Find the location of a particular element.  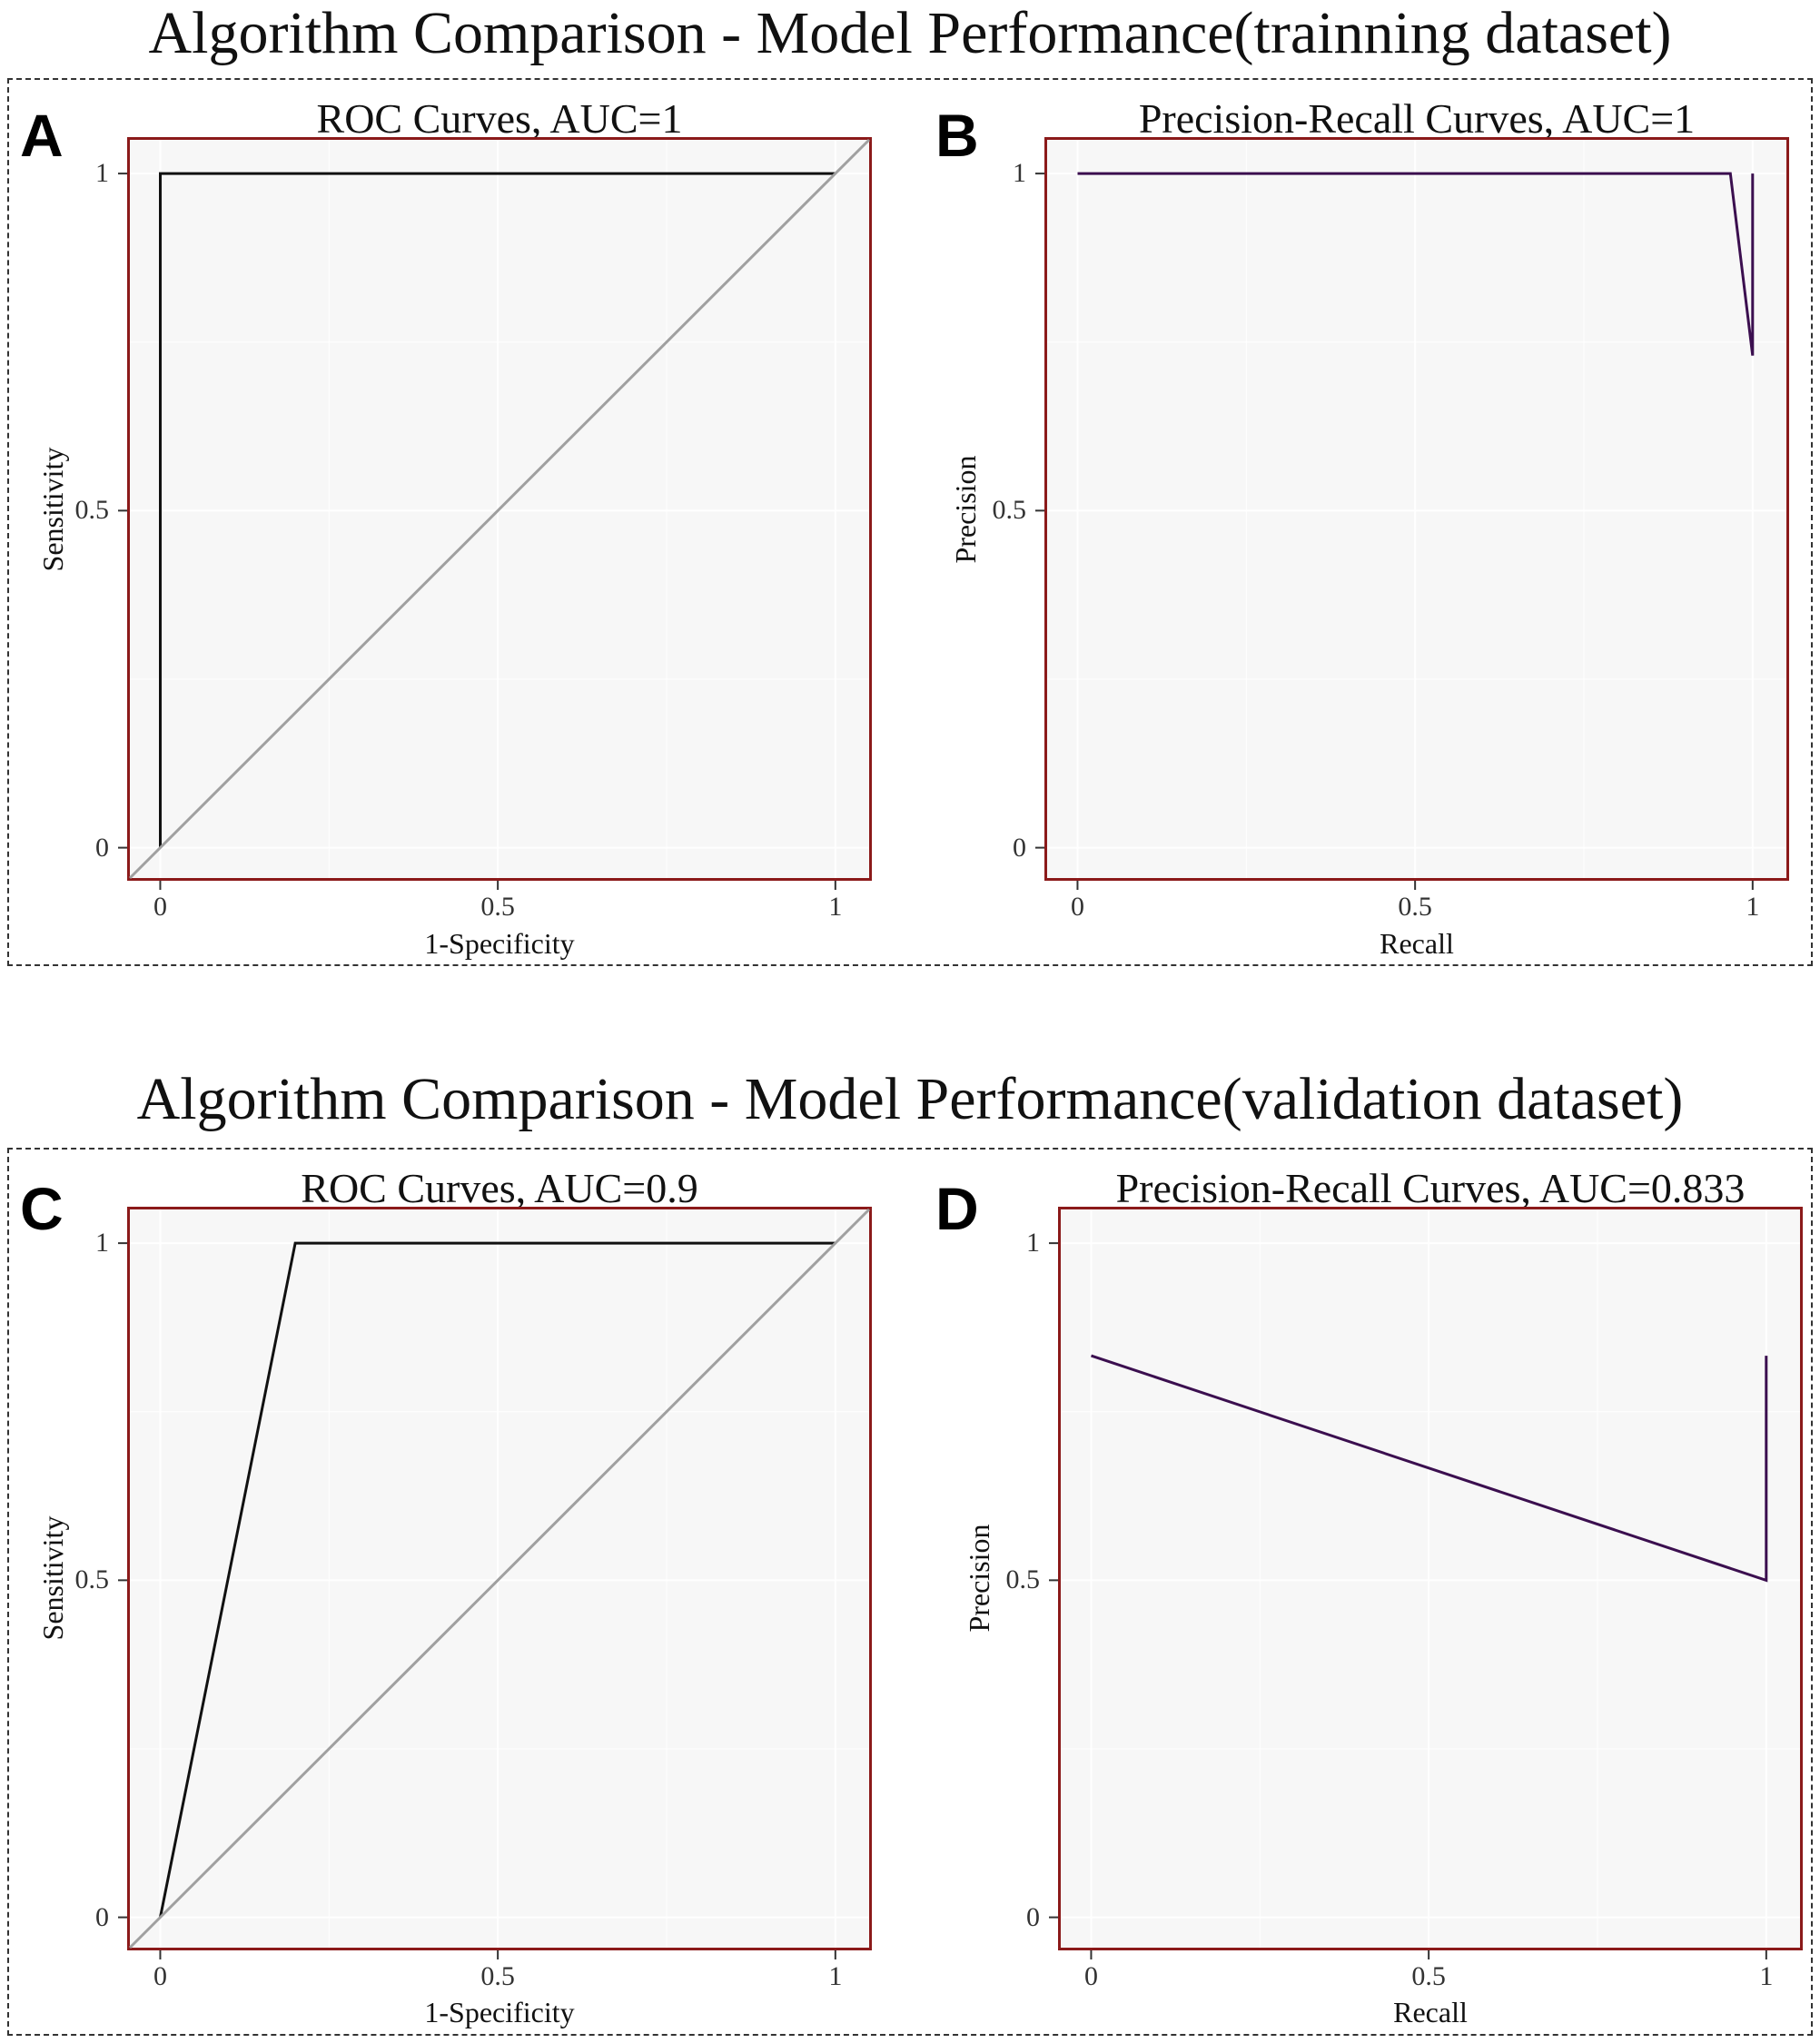

panel-letter-c: C is located at coordinates (42, 1208).